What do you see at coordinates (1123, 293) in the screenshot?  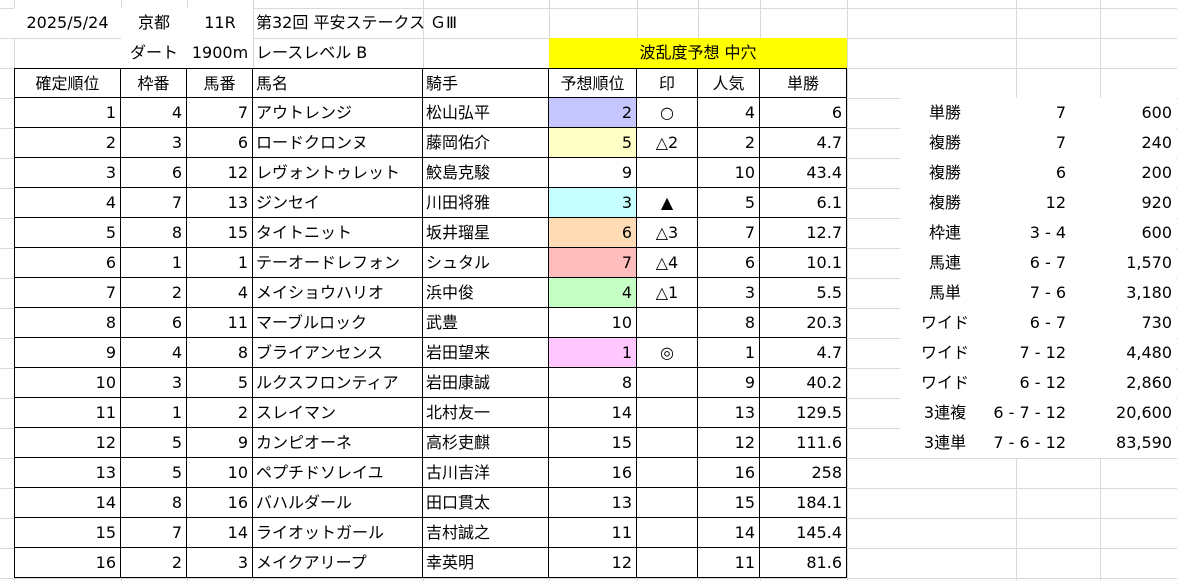 I see `payout-amount-cell: 3,180` at bounding box center [1123, 293].